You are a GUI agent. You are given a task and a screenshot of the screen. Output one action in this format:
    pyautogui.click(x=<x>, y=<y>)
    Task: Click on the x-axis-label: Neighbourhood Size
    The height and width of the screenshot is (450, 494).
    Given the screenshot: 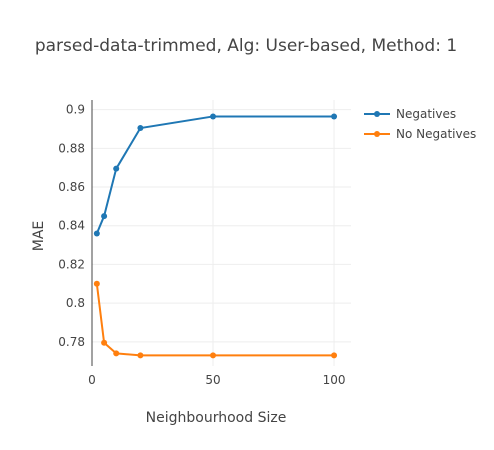 What is the action you would take?
    pyautogui.click(x=216, y=418)
    